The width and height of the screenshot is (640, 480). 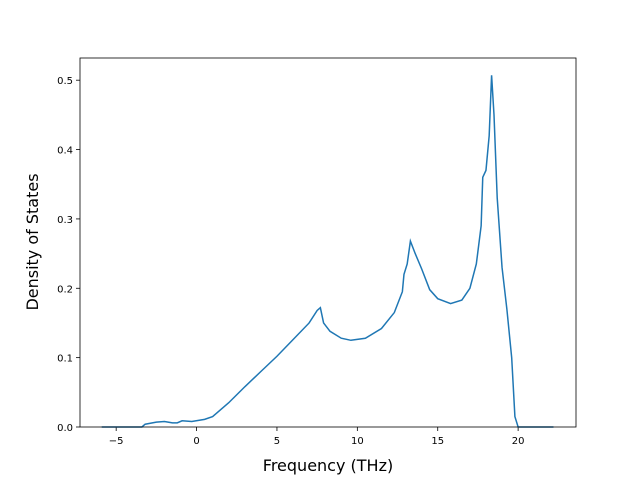 What do you see at coordinates (65, 359) in the screenshot?
I see `y-tick-label: 0.1` at bounding box center [65, 359].